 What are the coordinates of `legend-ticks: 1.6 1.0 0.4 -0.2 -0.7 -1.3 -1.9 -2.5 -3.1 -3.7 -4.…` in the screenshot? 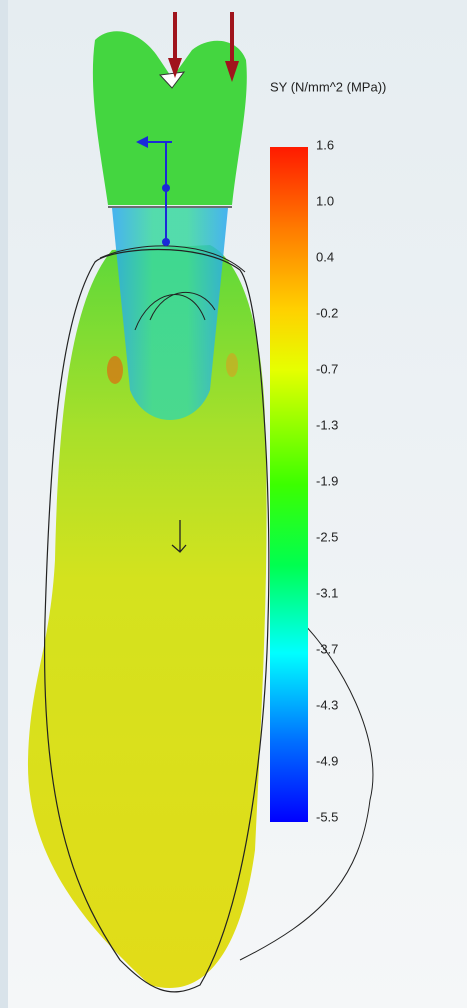 It's located at (327, 480).